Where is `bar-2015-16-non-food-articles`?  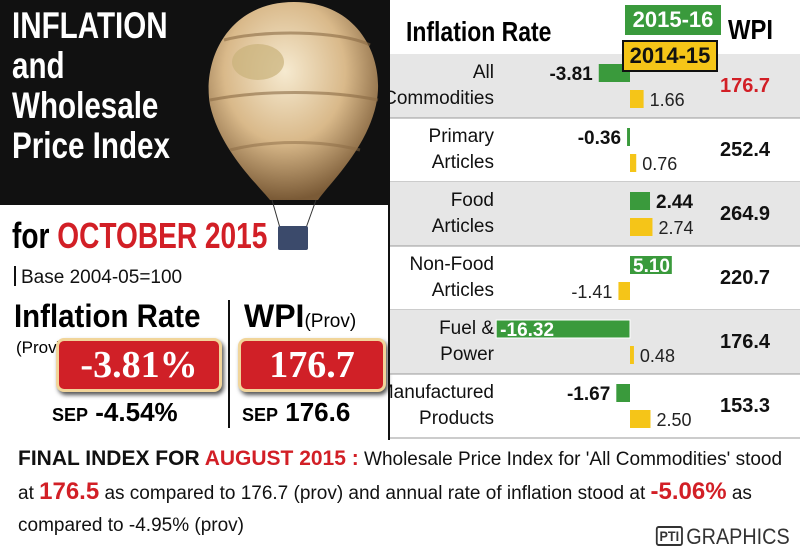 bar-2015-16-non-food-articles is located at coordinates (651, 265).